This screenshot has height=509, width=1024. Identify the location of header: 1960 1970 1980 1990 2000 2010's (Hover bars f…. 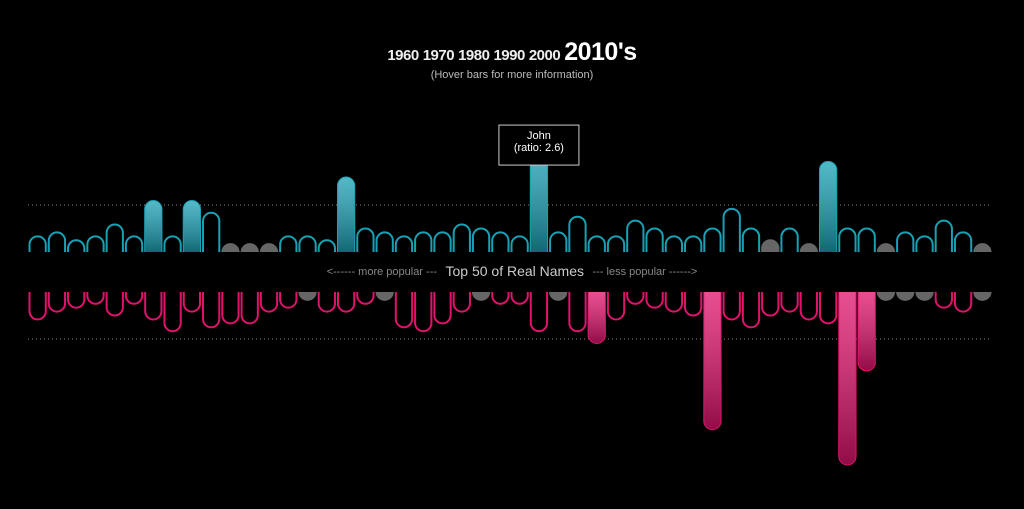
(512, 59).